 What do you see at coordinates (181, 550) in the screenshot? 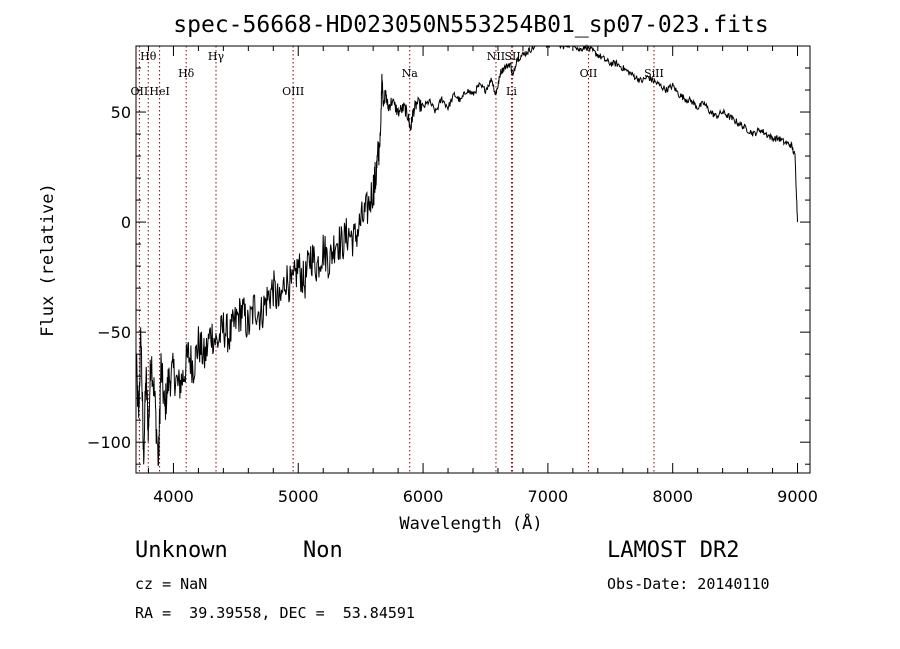
I see `class-label: Unknown` at bounding box center [181, 550].